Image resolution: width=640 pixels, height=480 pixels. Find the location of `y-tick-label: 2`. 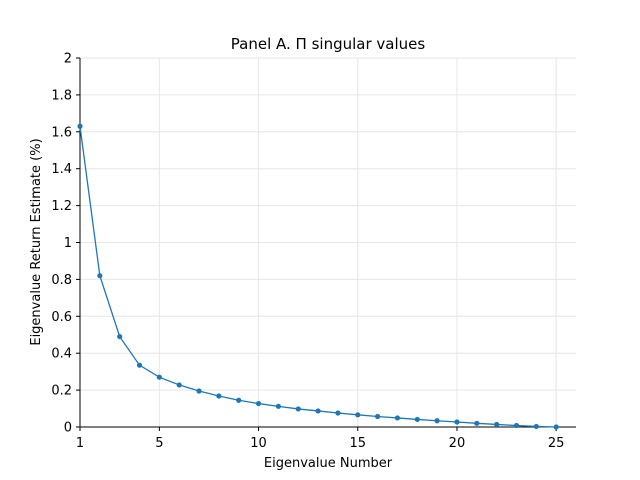

y-tick-label: 2 is located at coordinates (68, 59).